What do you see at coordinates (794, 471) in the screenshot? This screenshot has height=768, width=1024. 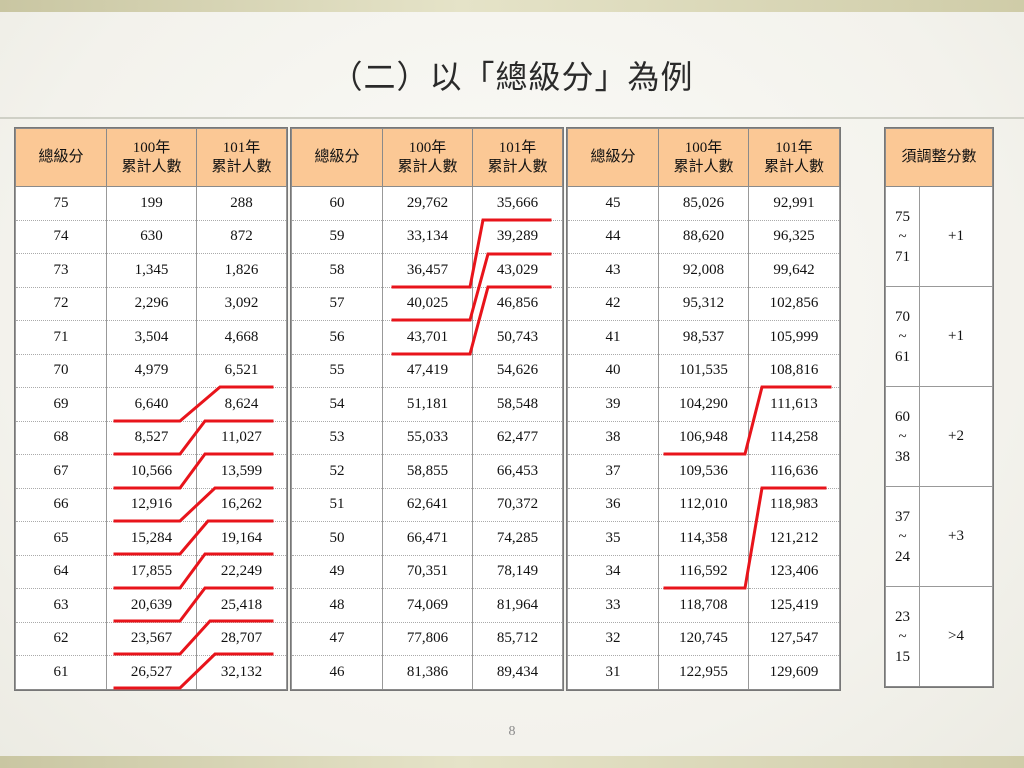 I see `count-101-cell: 116,636` at bounding box center [794, 471].